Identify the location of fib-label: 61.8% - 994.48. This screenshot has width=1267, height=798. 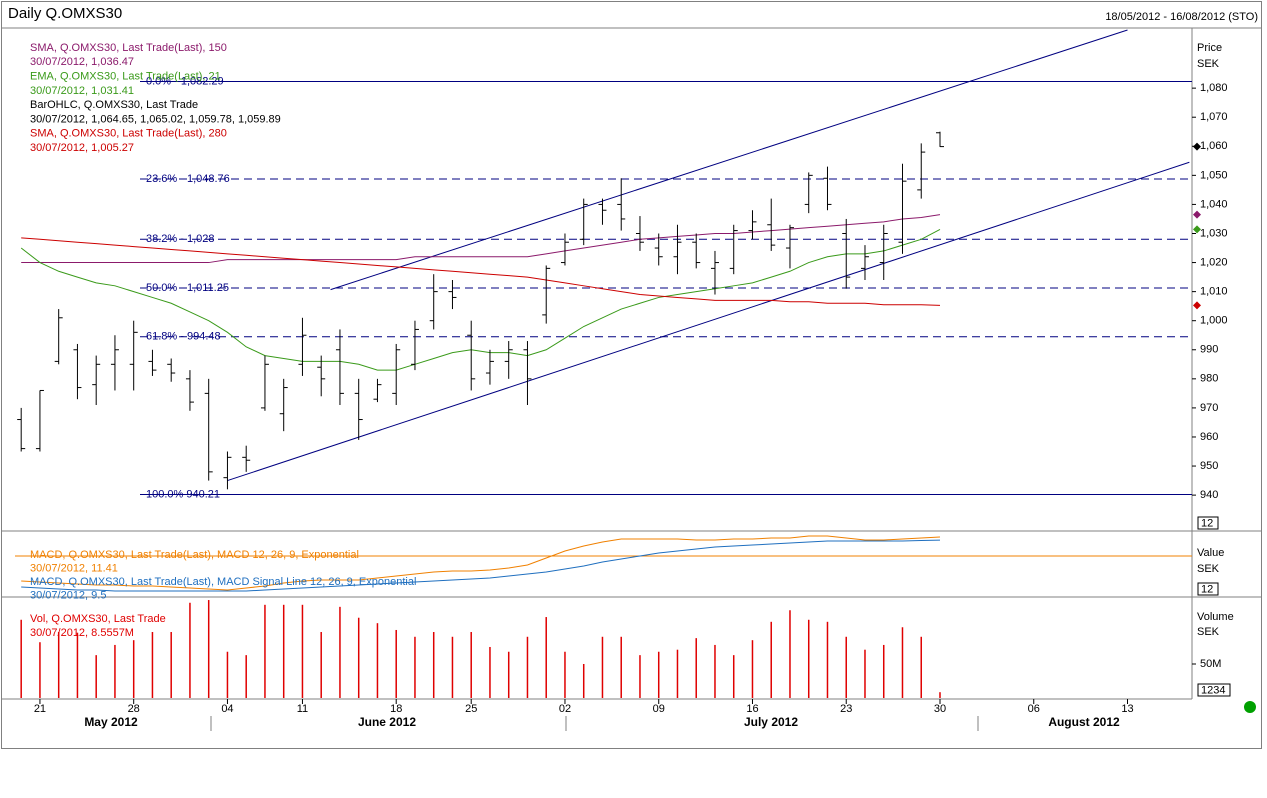
(183, 337).